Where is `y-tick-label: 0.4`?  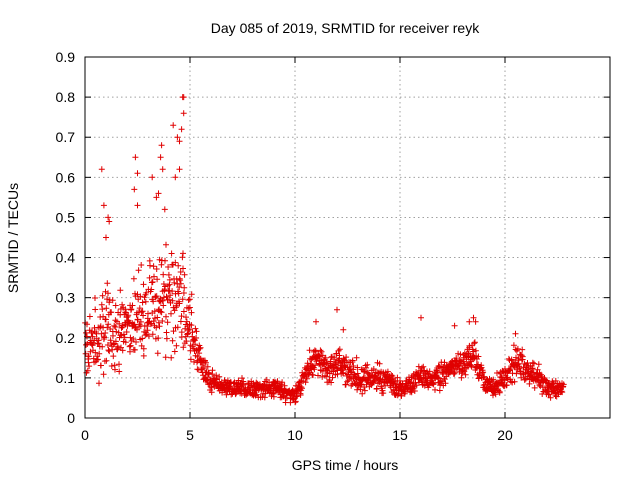
y-tick-label: 0.4 is located at coordinates (66, 258).